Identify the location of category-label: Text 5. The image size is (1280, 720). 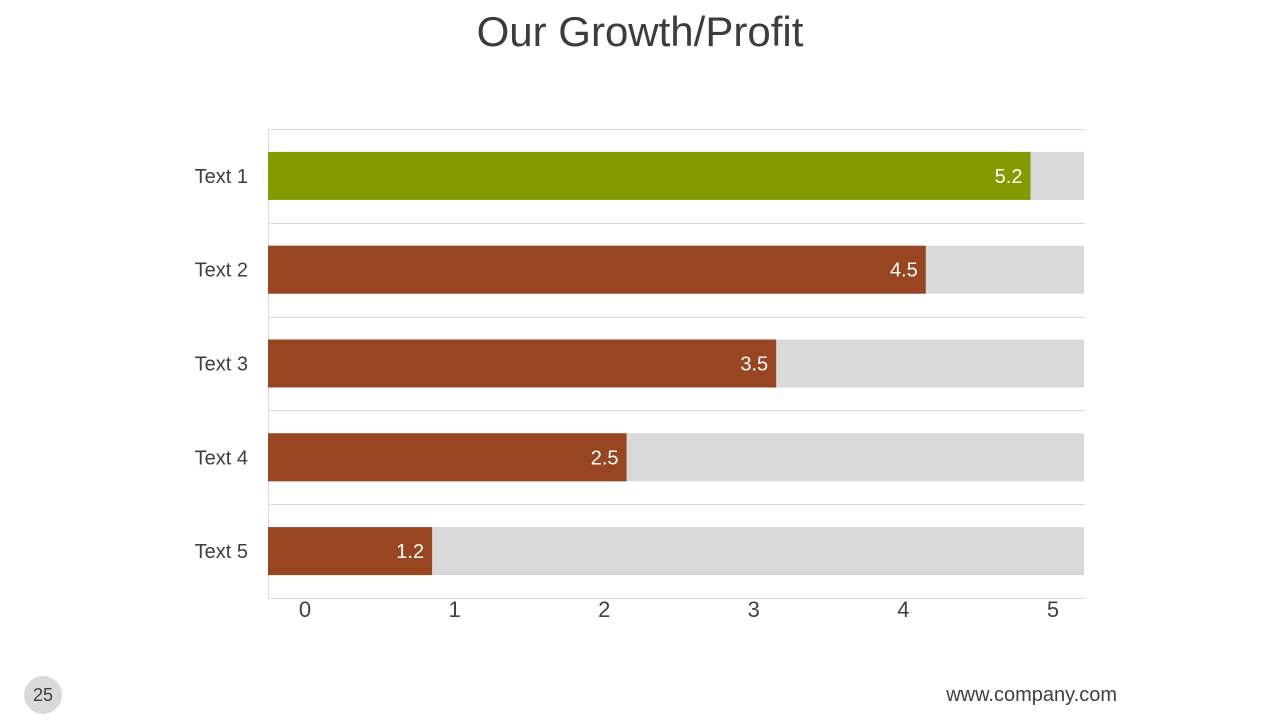
(221, 552).